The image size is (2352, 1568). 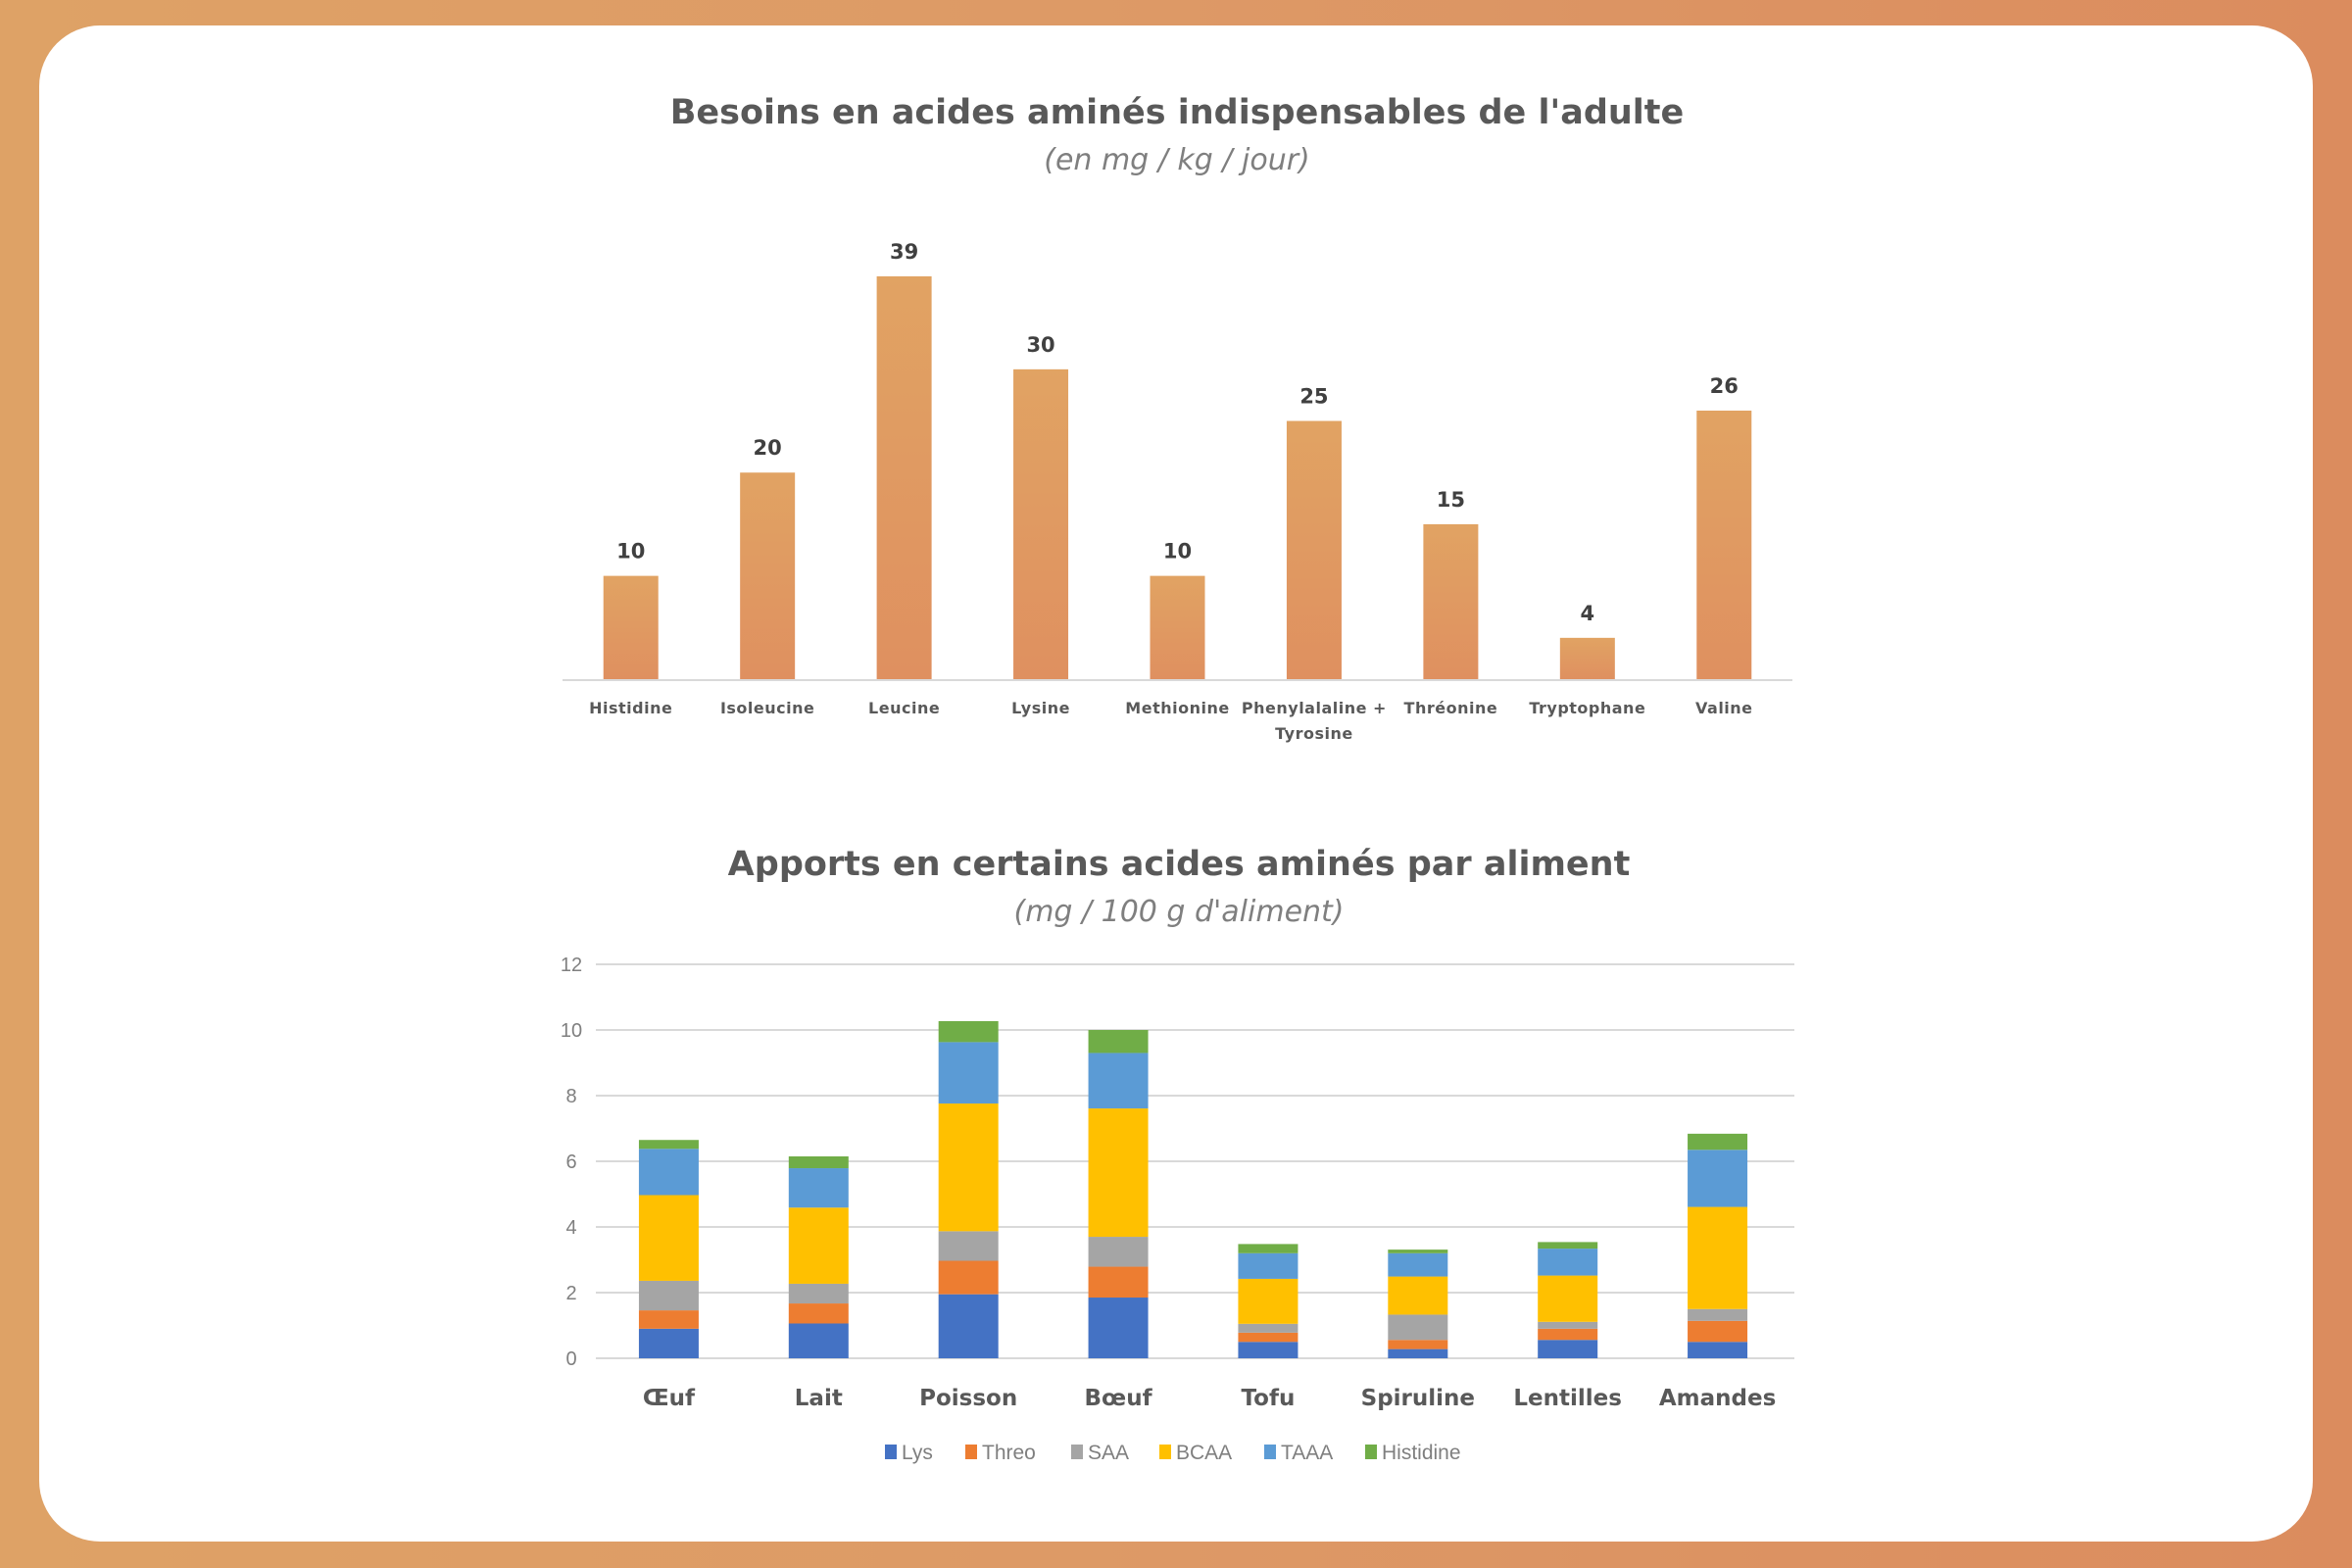 What do you see at coordinates (768, 448) in the screenshot?
I see `chart1-value-label: 20` at bounding box center [768, 448].